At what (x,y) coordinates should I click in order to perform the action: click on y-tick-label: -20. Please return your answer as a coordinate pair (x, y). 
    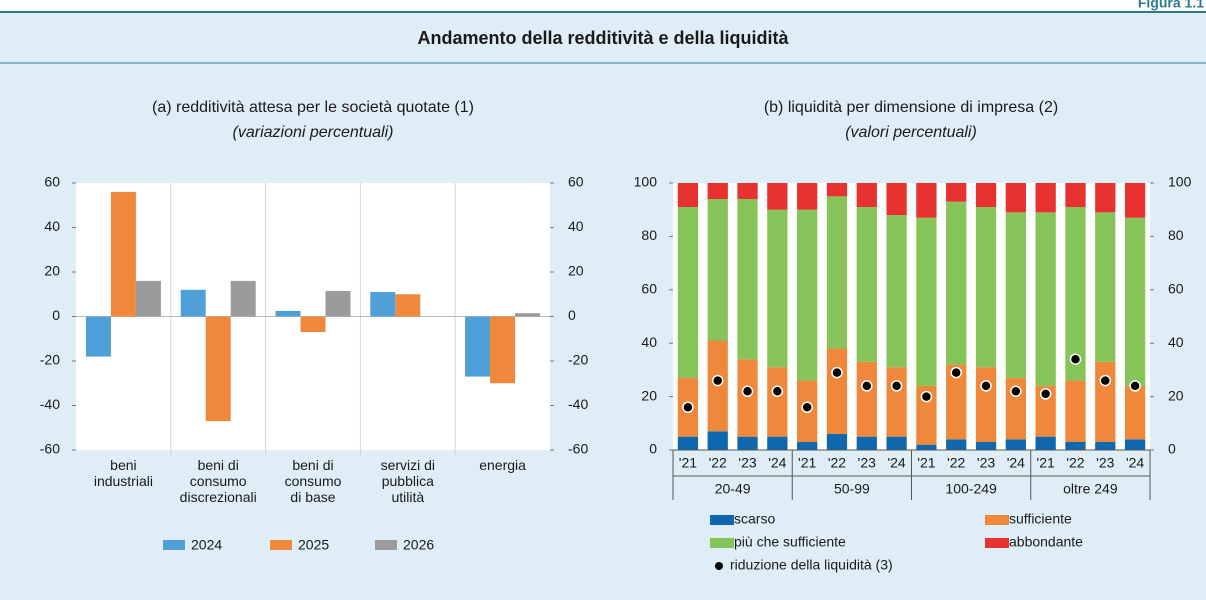
    Looking at the image, I should click on (50, 360).